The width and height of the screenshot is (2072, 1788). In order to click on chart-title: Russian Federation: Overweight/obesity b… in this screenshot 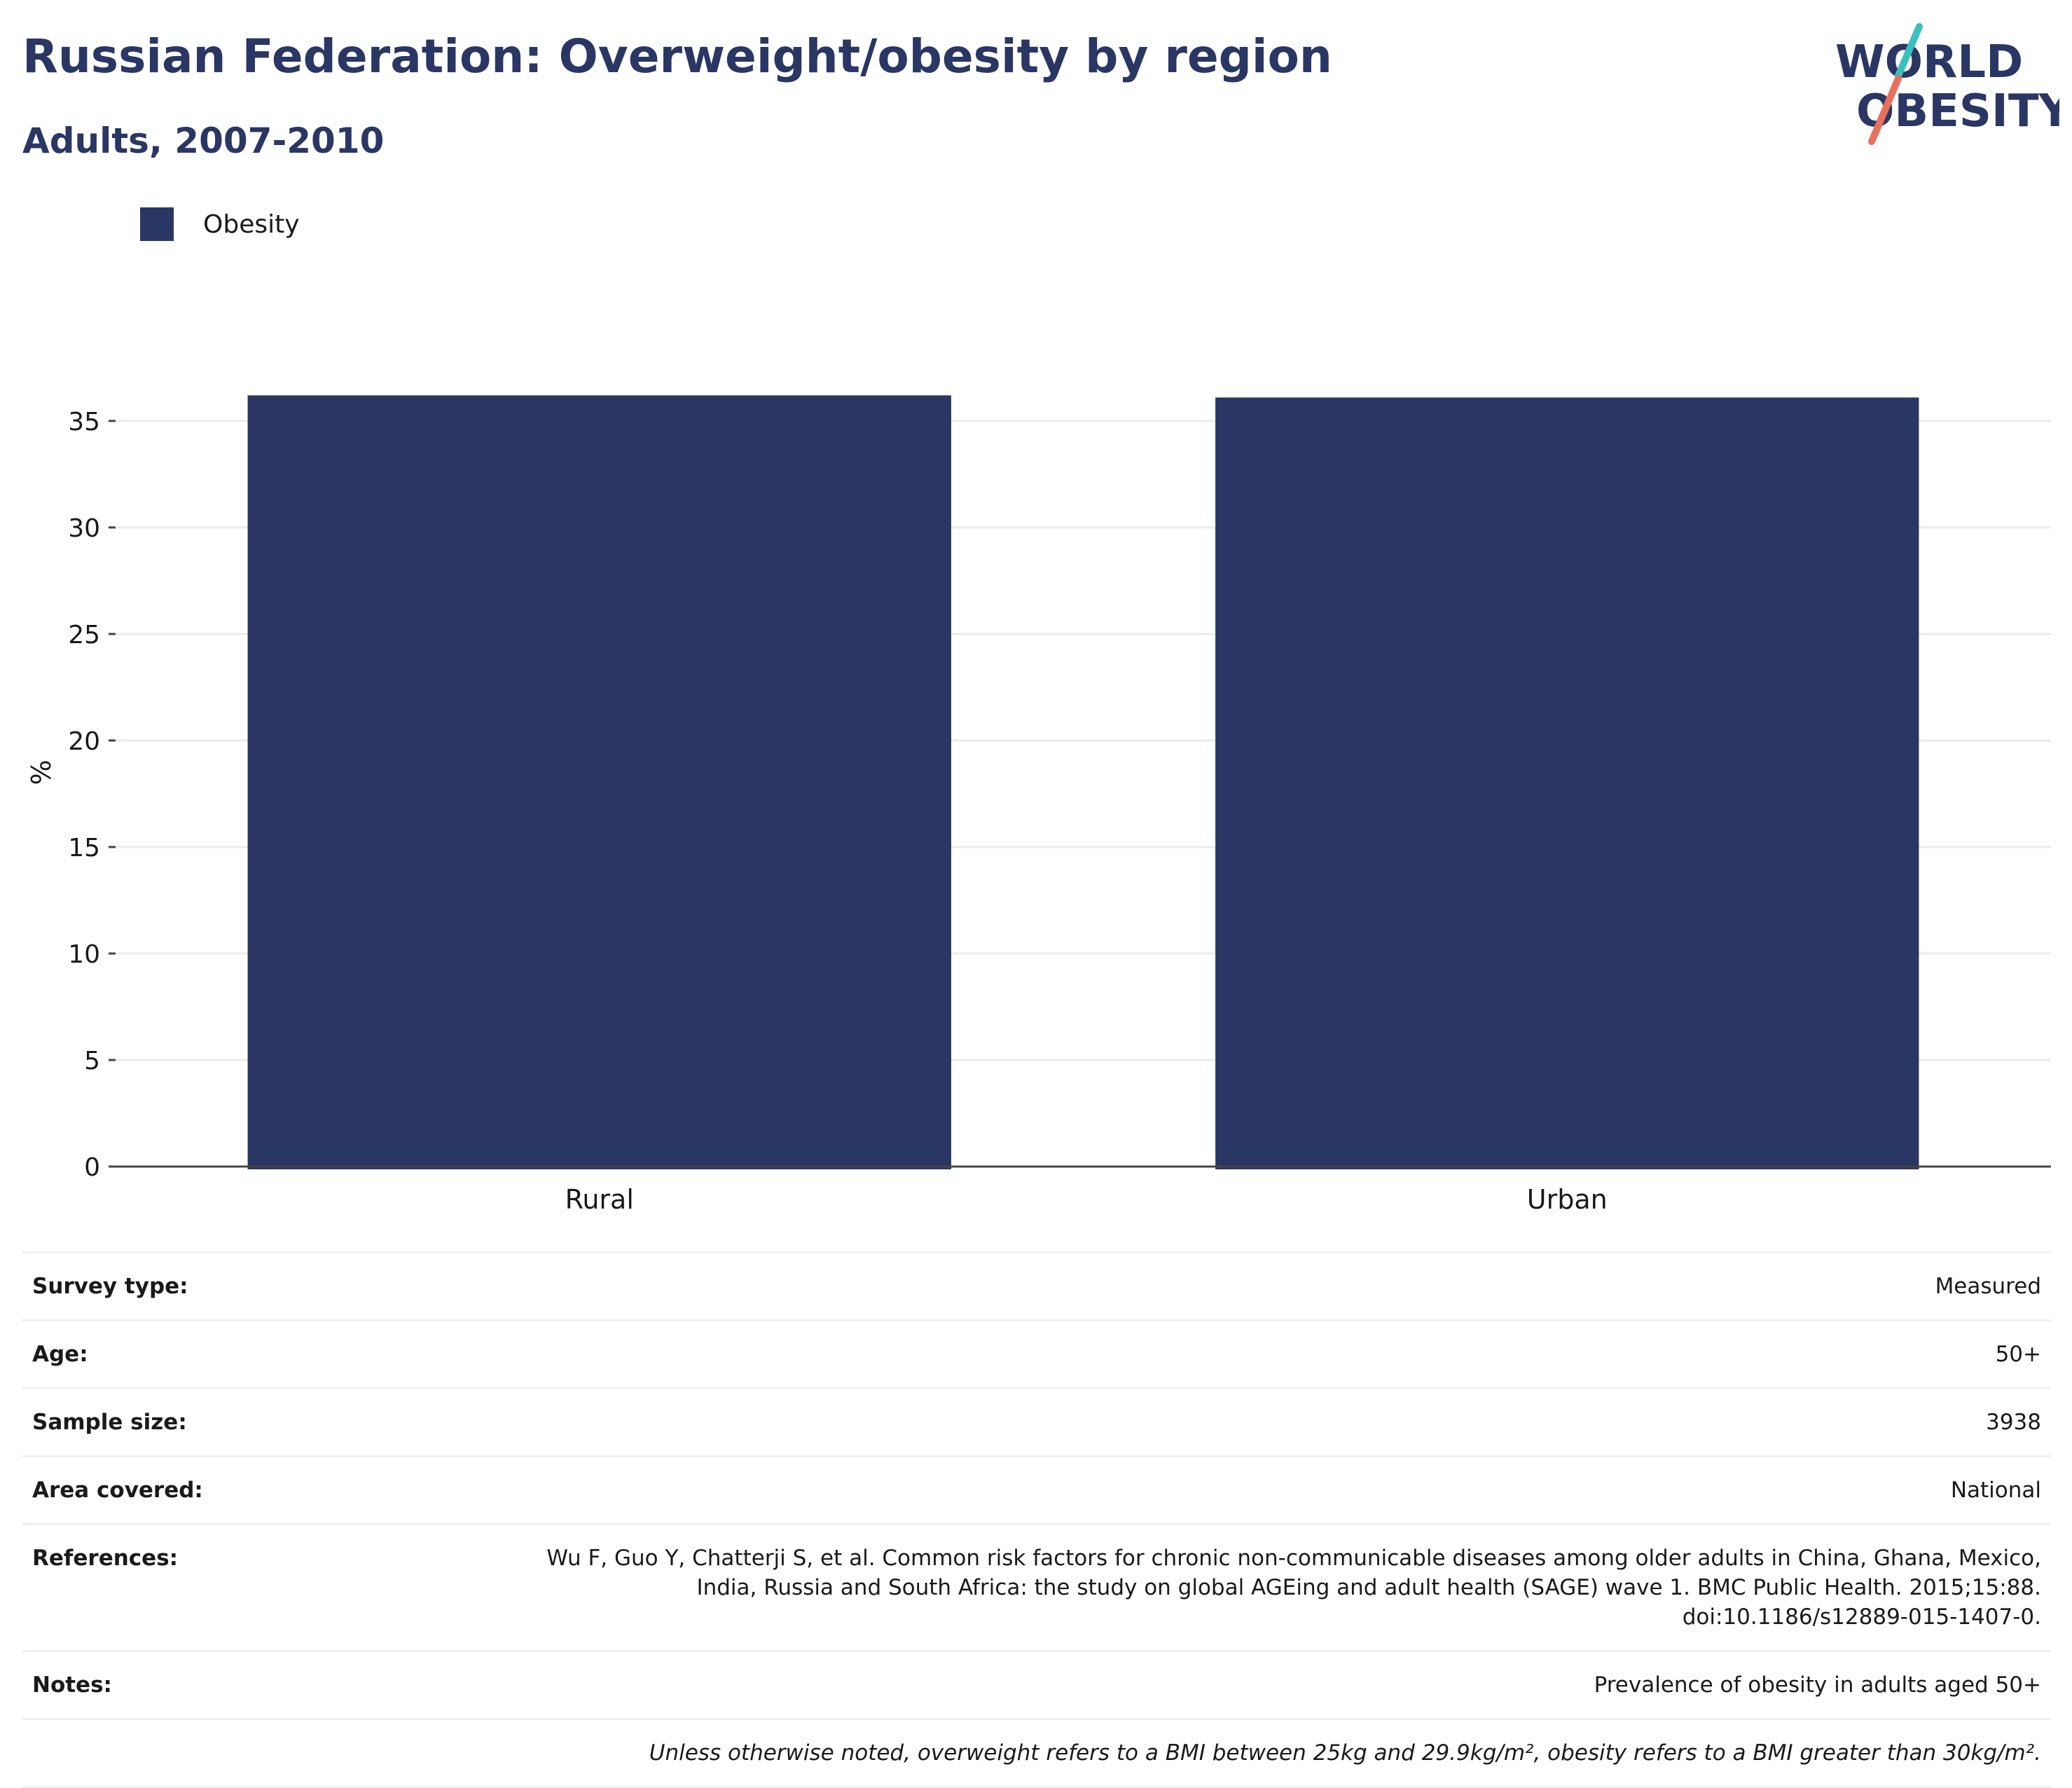, I will do `click(677, 56)`.